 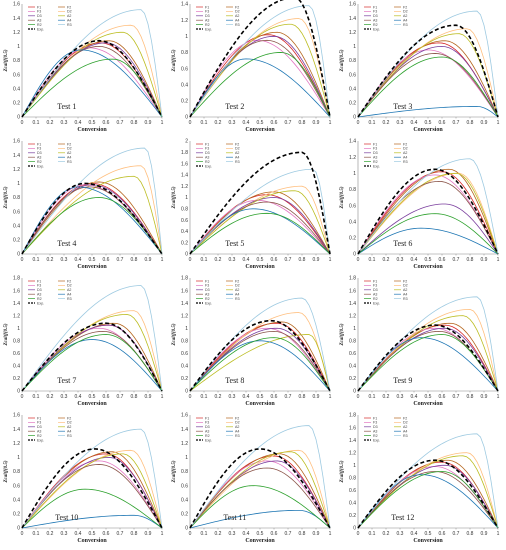 I want to click on y-tick-label: 2, so click(x=186, y=142).